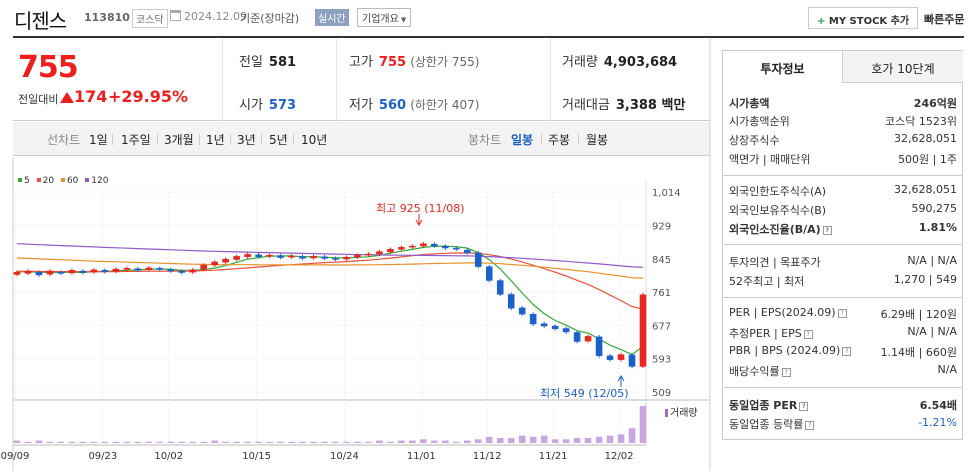 The image size is (977, 471). Describe the element at coordinates (770, 159) in the screenshot. I see `par-value-label: 액면가 | 매매단위` at that location.